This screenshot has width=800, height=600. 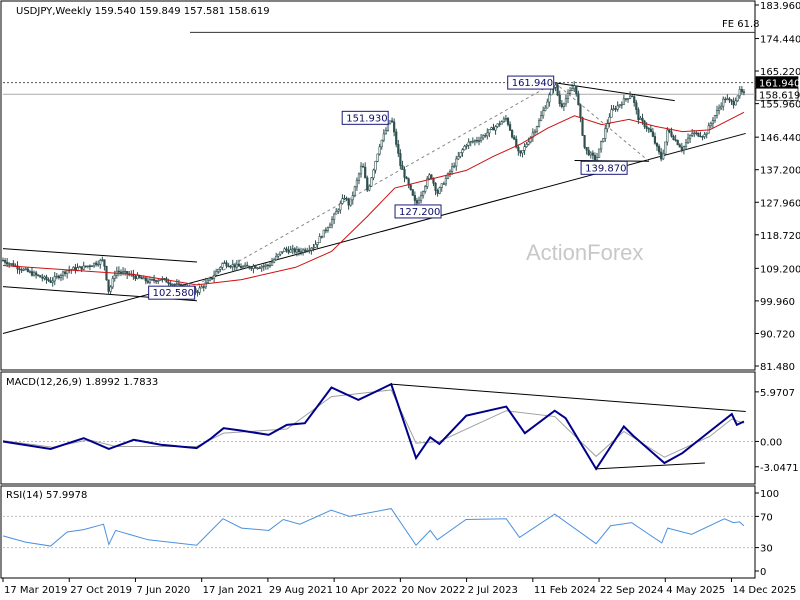 What do you see at coordinates (780, 105) in the screenshot?
I see `price-y-tick-label: 155.960` at bounding box center [780, 105].